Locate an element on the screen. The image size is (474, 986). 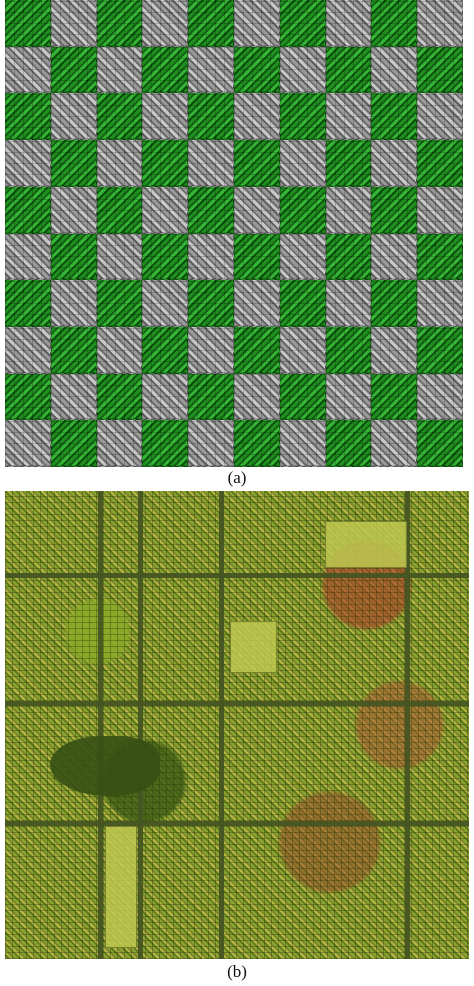
lot is located at coordinates (253, 647).